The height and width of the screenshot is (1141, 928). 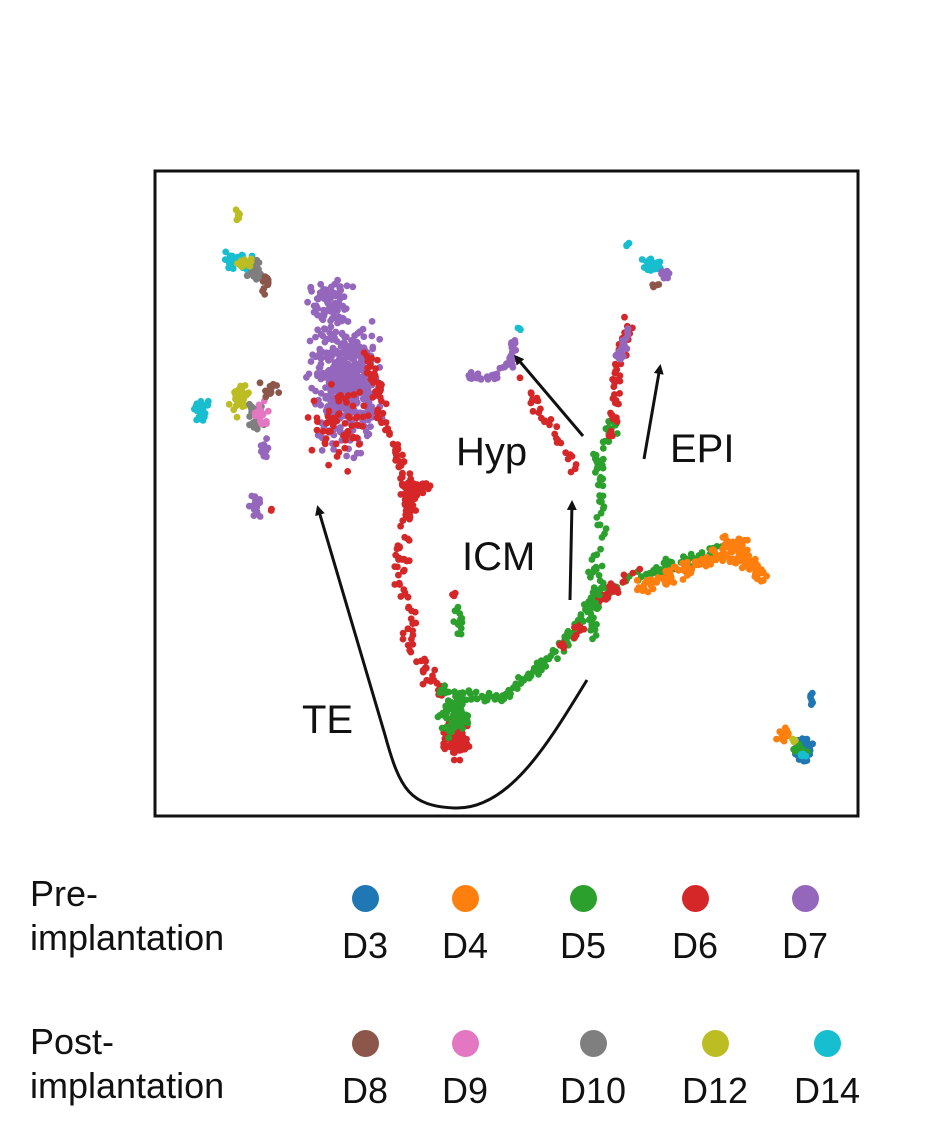 I want to click on legend-dot-d7, so click(x=805, y=898).